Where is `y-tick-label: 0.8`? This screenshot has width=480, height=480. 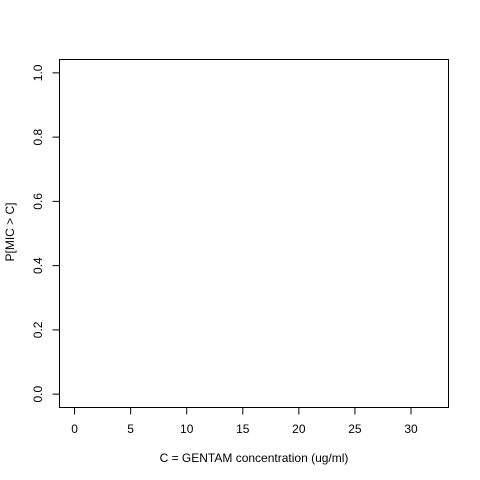 y-tick-label: 0.8 is located at coordinates (38, 136).